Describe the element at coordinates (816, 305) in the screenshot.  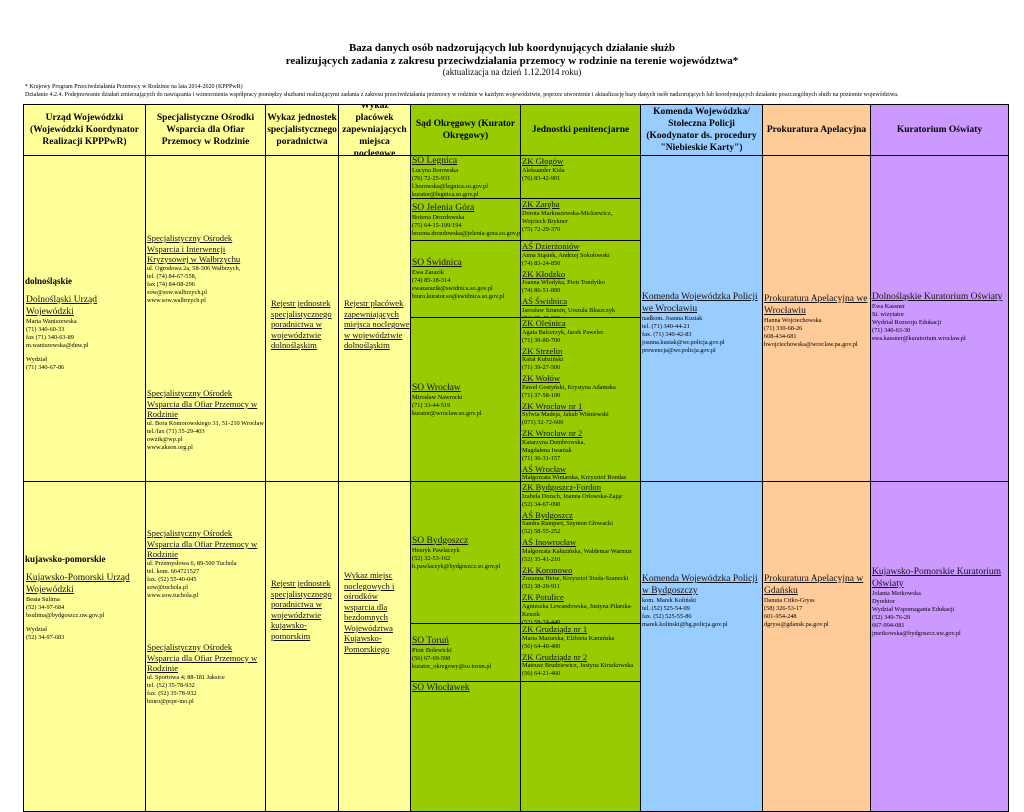
I see `prosecutor-office-link: Prokuratura Apelacyjna we Wrocławiu` at that location.